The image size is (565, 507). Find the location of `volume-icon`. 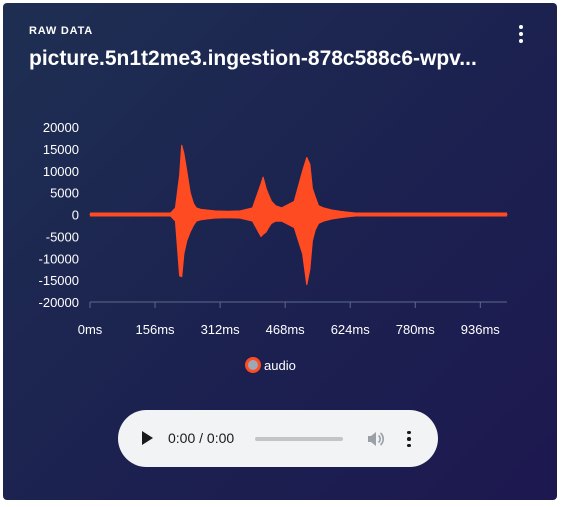

volume-icon is located at coordinates (375, 439).